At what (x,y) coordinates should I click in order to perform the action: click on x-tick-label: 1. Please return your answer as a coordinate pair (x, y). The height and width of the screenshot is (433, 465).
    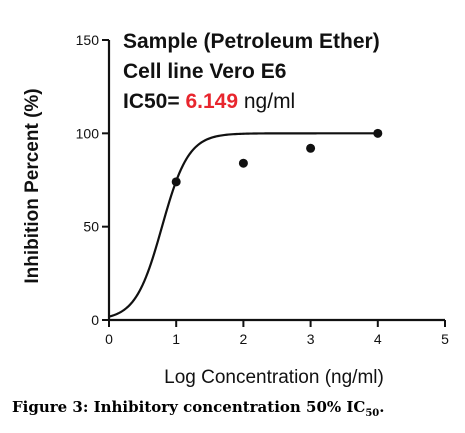
    Looking at the image, I should click on (176, 339).